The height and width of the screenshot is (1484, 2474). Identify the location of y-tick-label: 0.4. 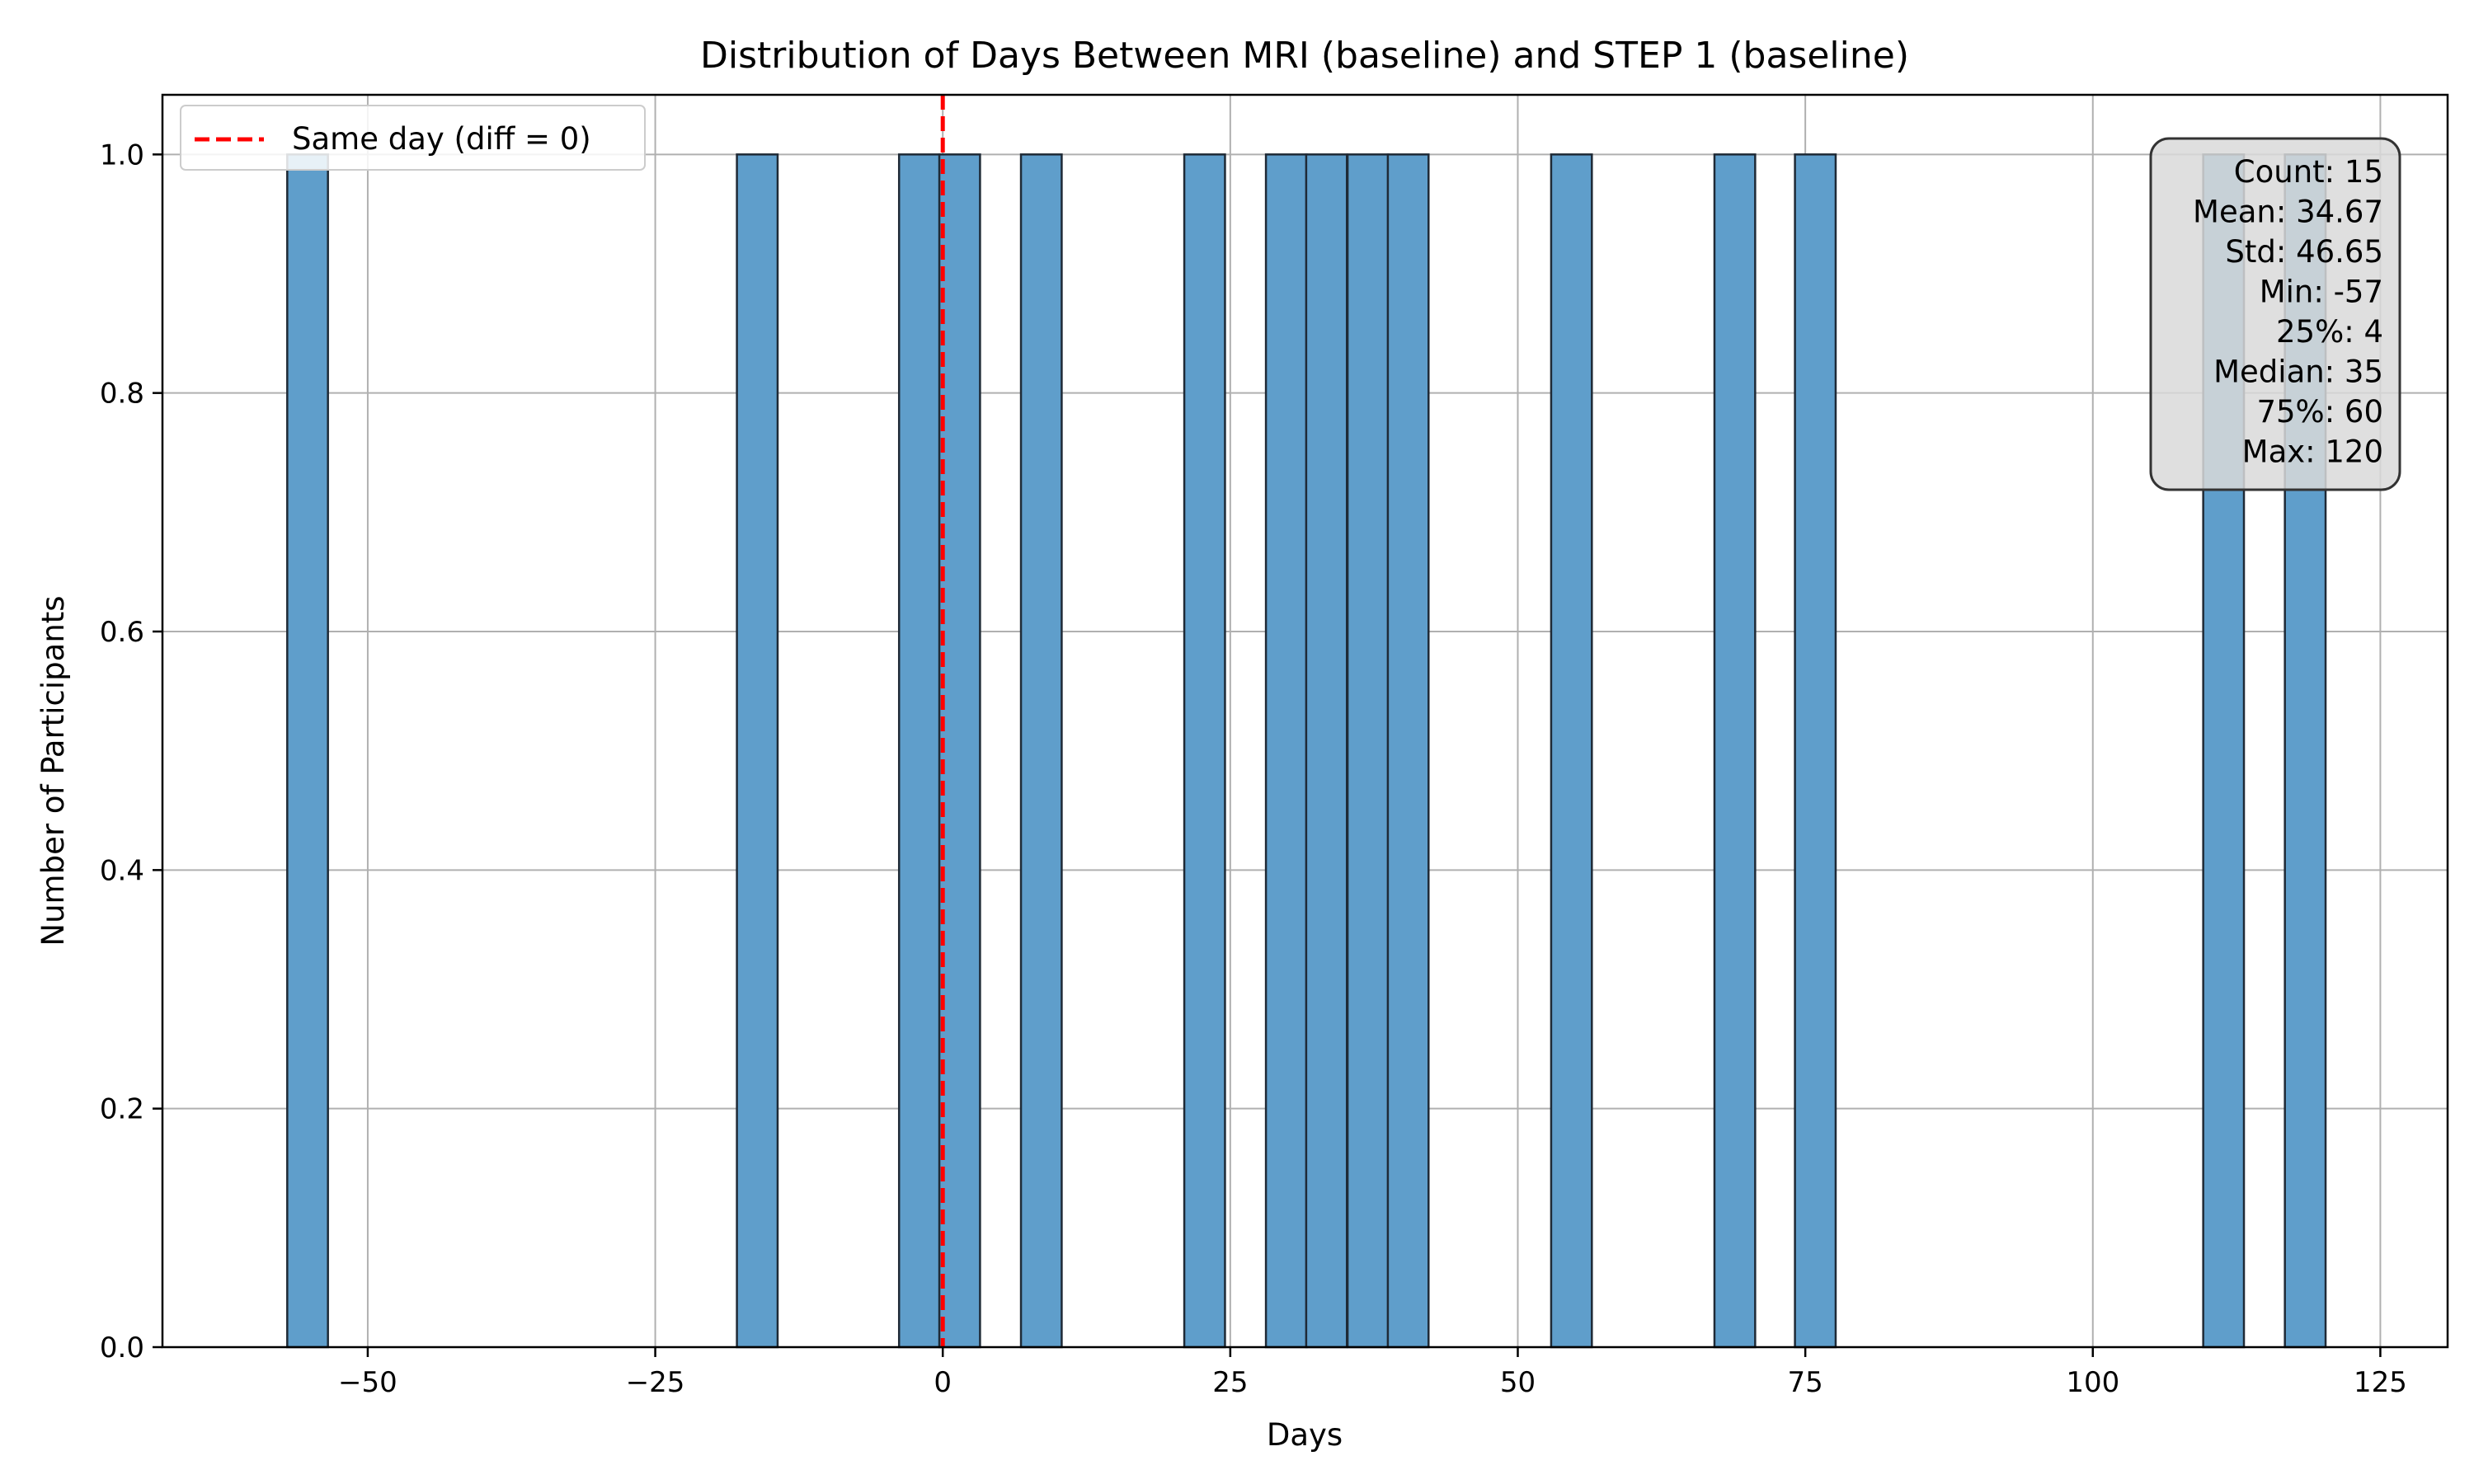
(122, 870).